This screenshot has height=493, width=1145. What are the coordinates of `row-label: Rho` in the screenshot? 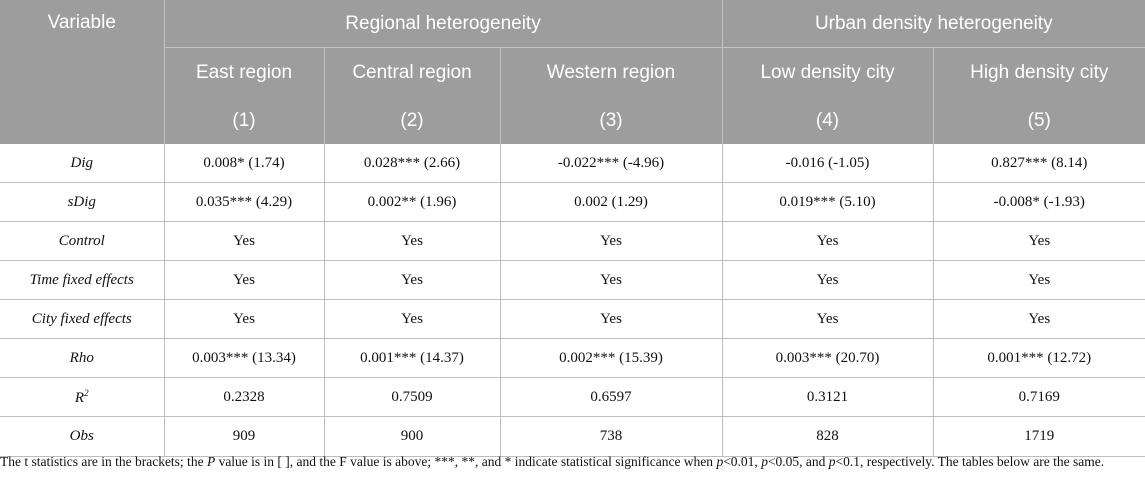 It's located at (82, 358).